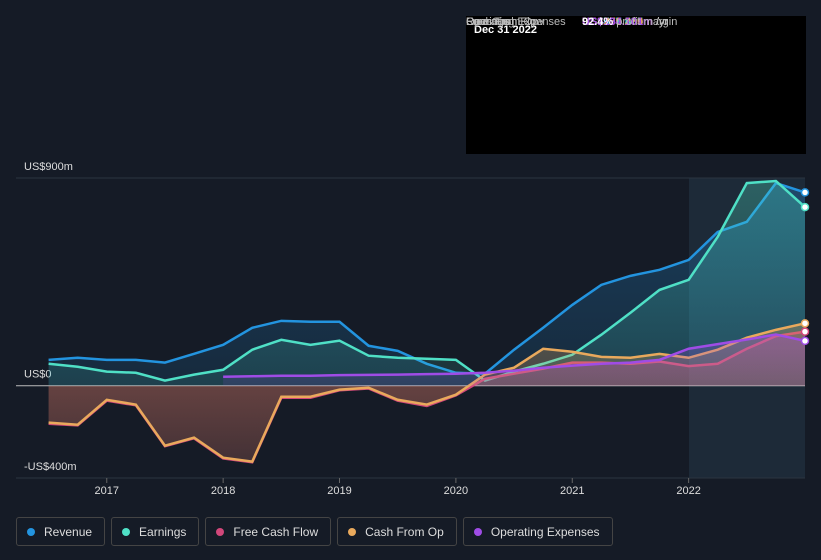 The width and height of the screenshot is (821, 560). What do you see at coordinates (514, 355) in the screenshot?
I see `series-line` at bounding box center [514, 355].